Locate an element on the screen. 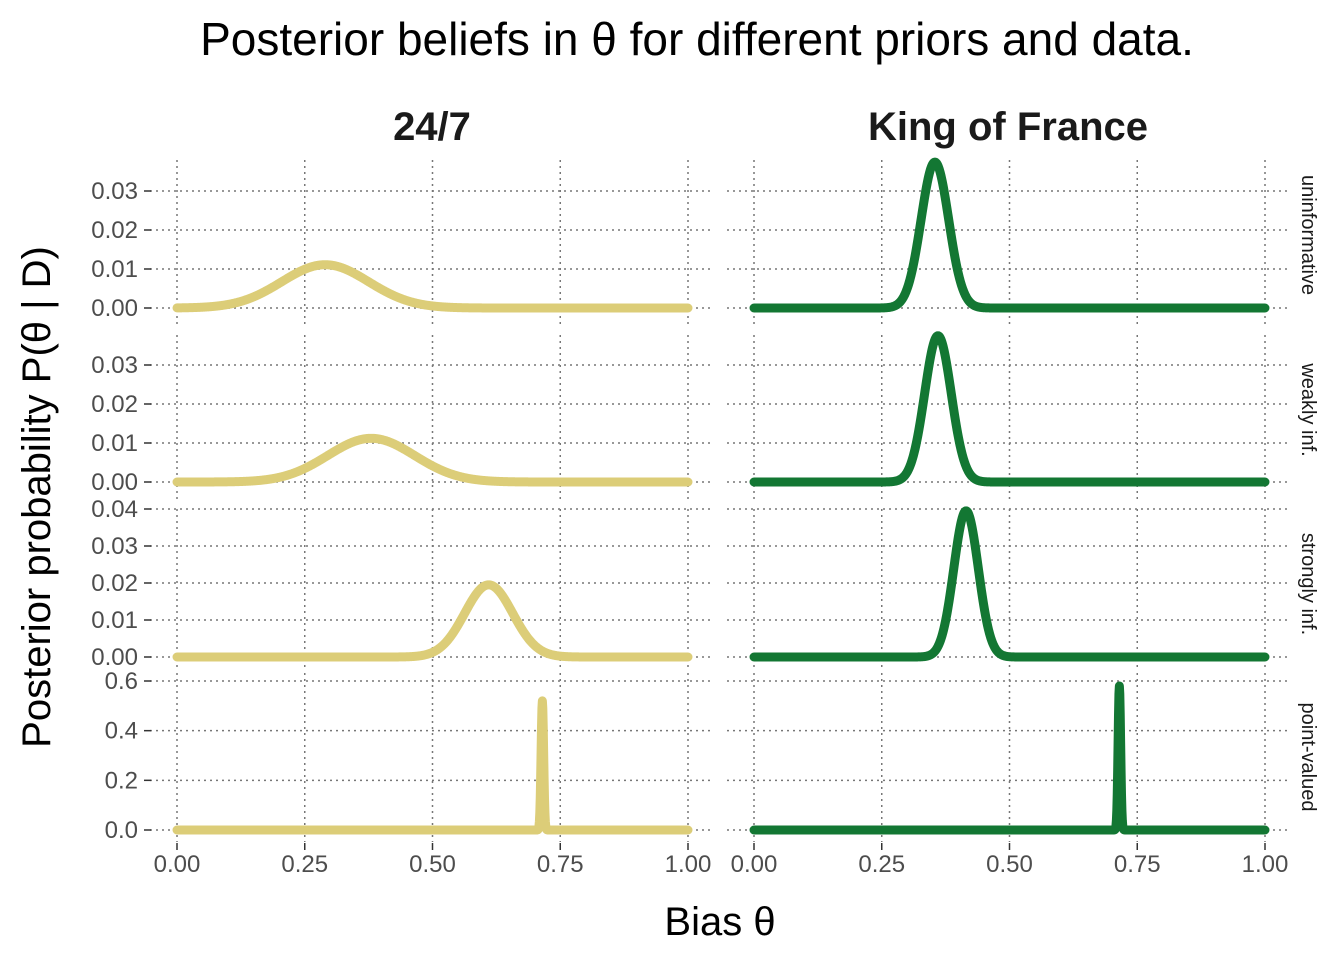 This screenshot has width=1344, height=960. series-line-247-point-valued is located at coordinates (432, 765).